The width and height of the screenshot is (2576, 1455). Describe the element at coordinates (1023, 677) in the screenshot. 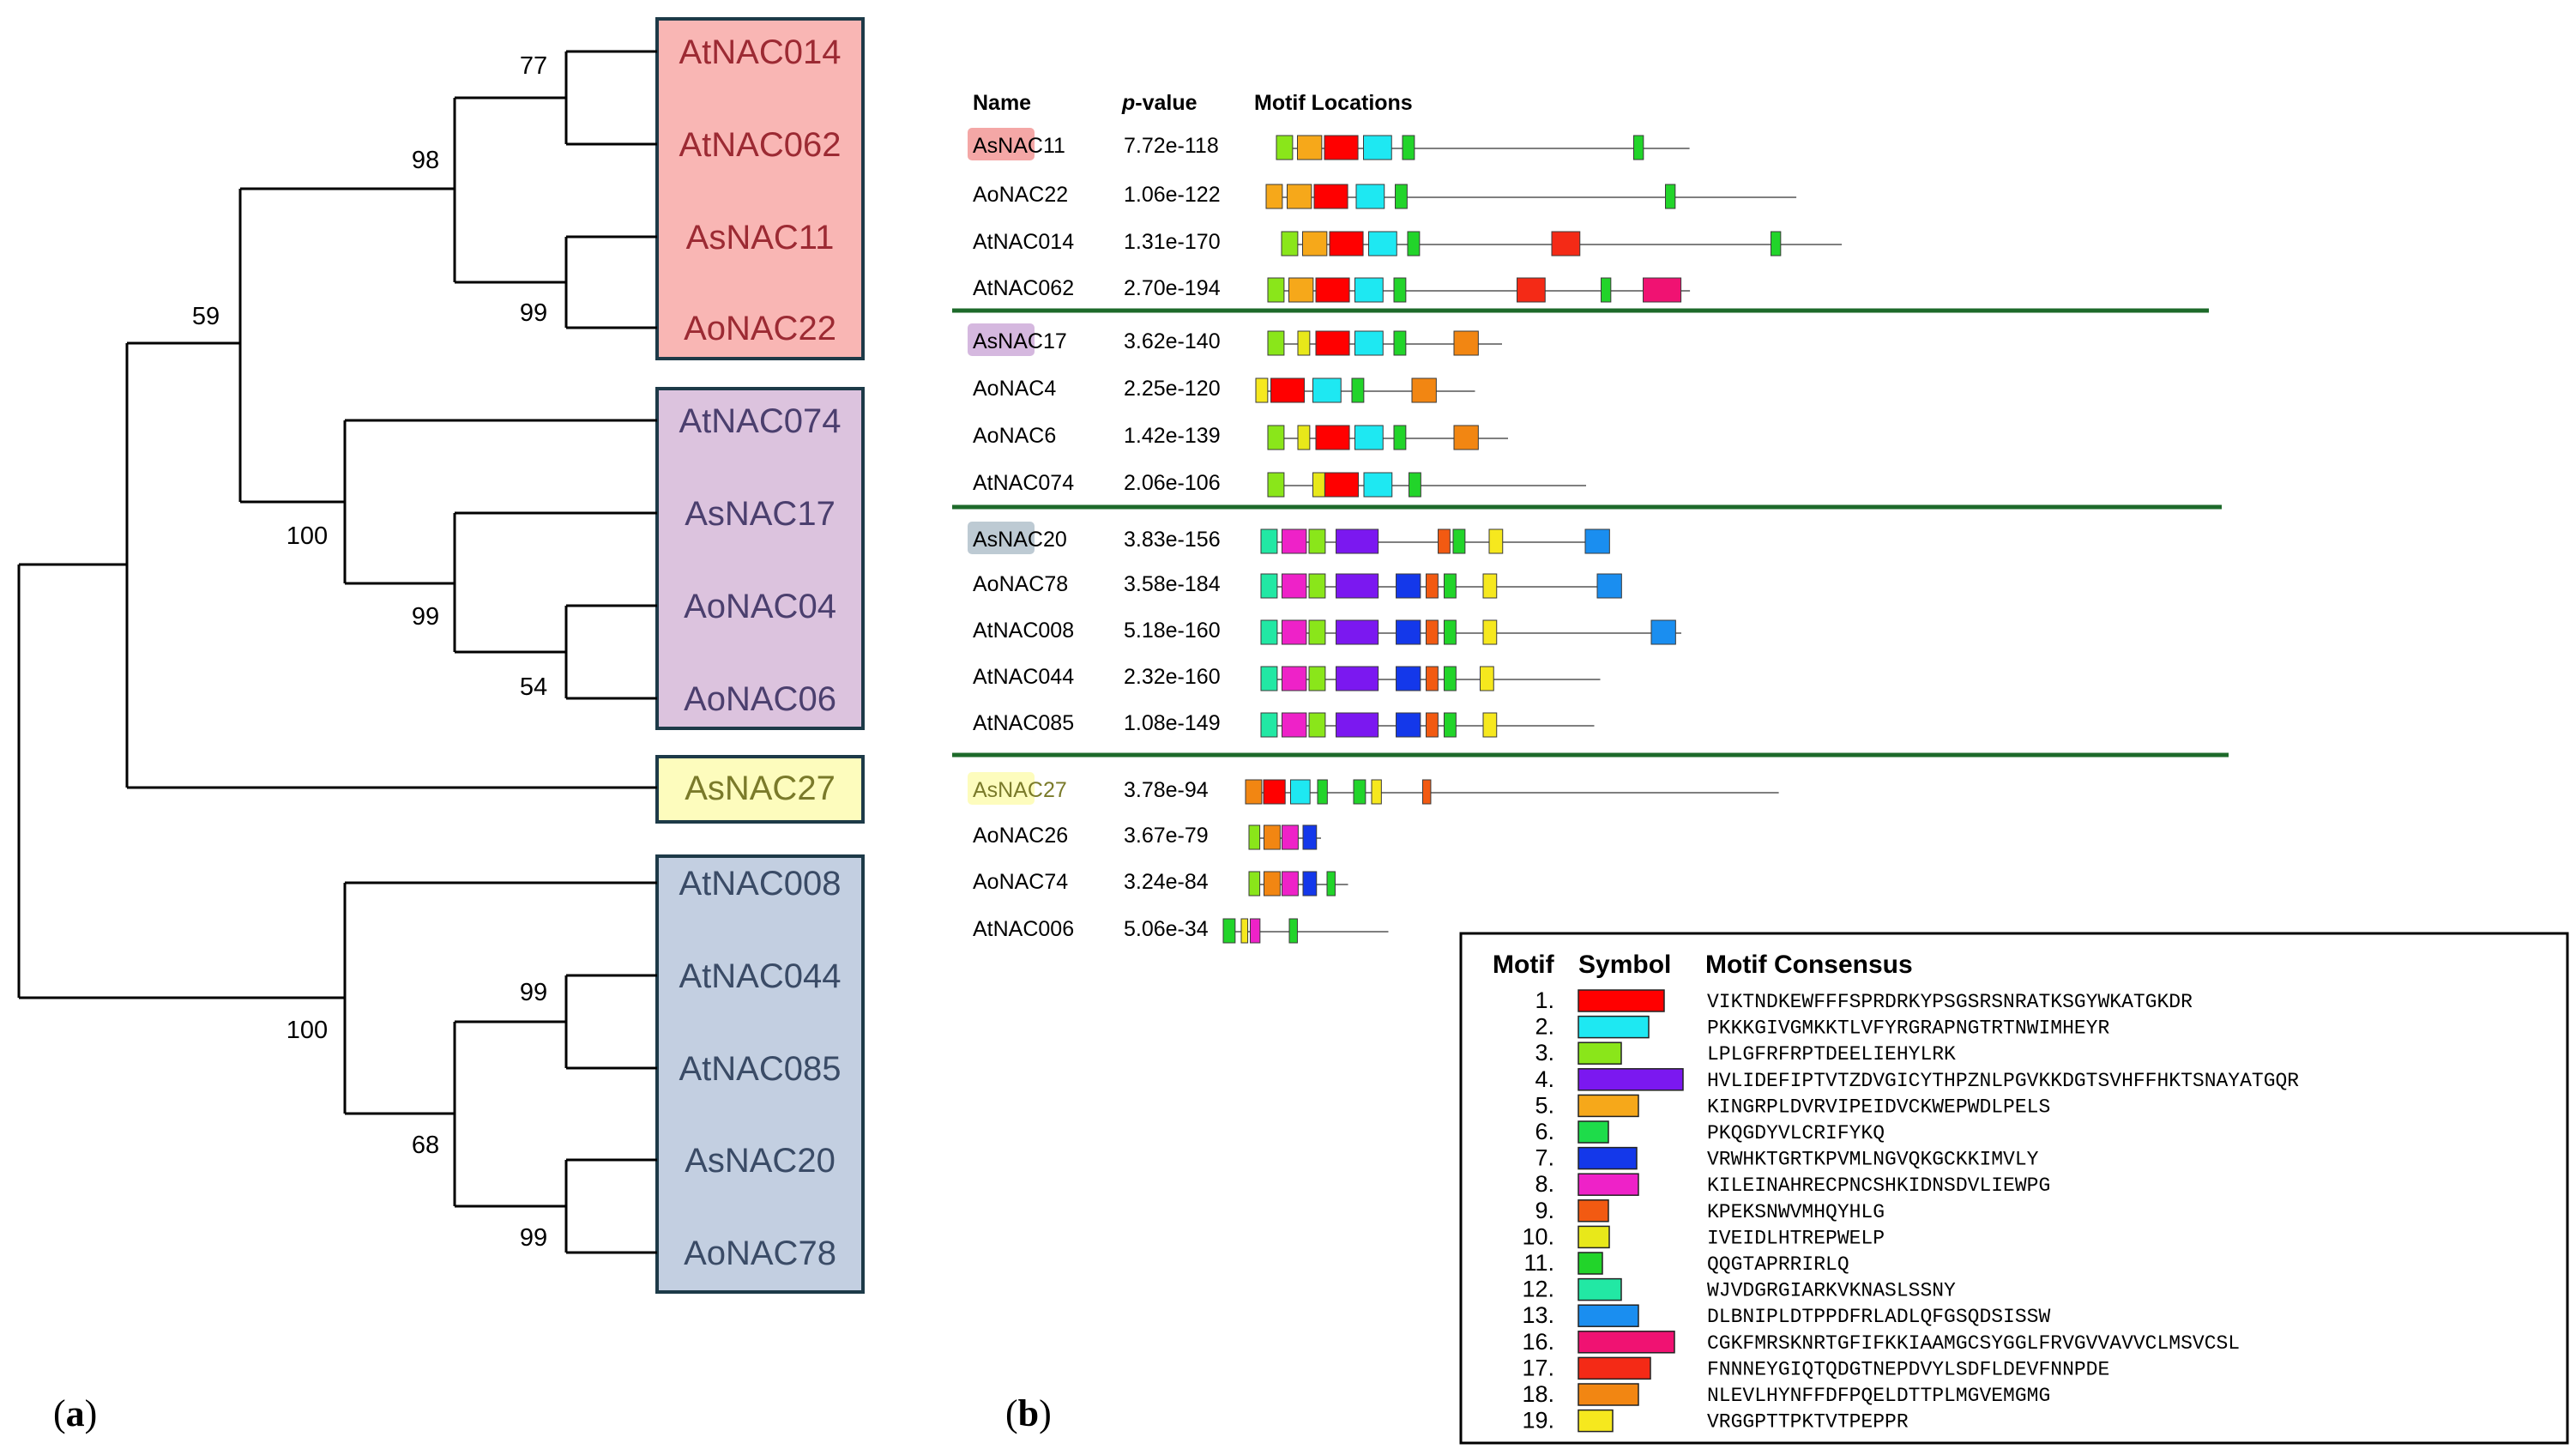

I see `row-name: AtNAC044` at that location.